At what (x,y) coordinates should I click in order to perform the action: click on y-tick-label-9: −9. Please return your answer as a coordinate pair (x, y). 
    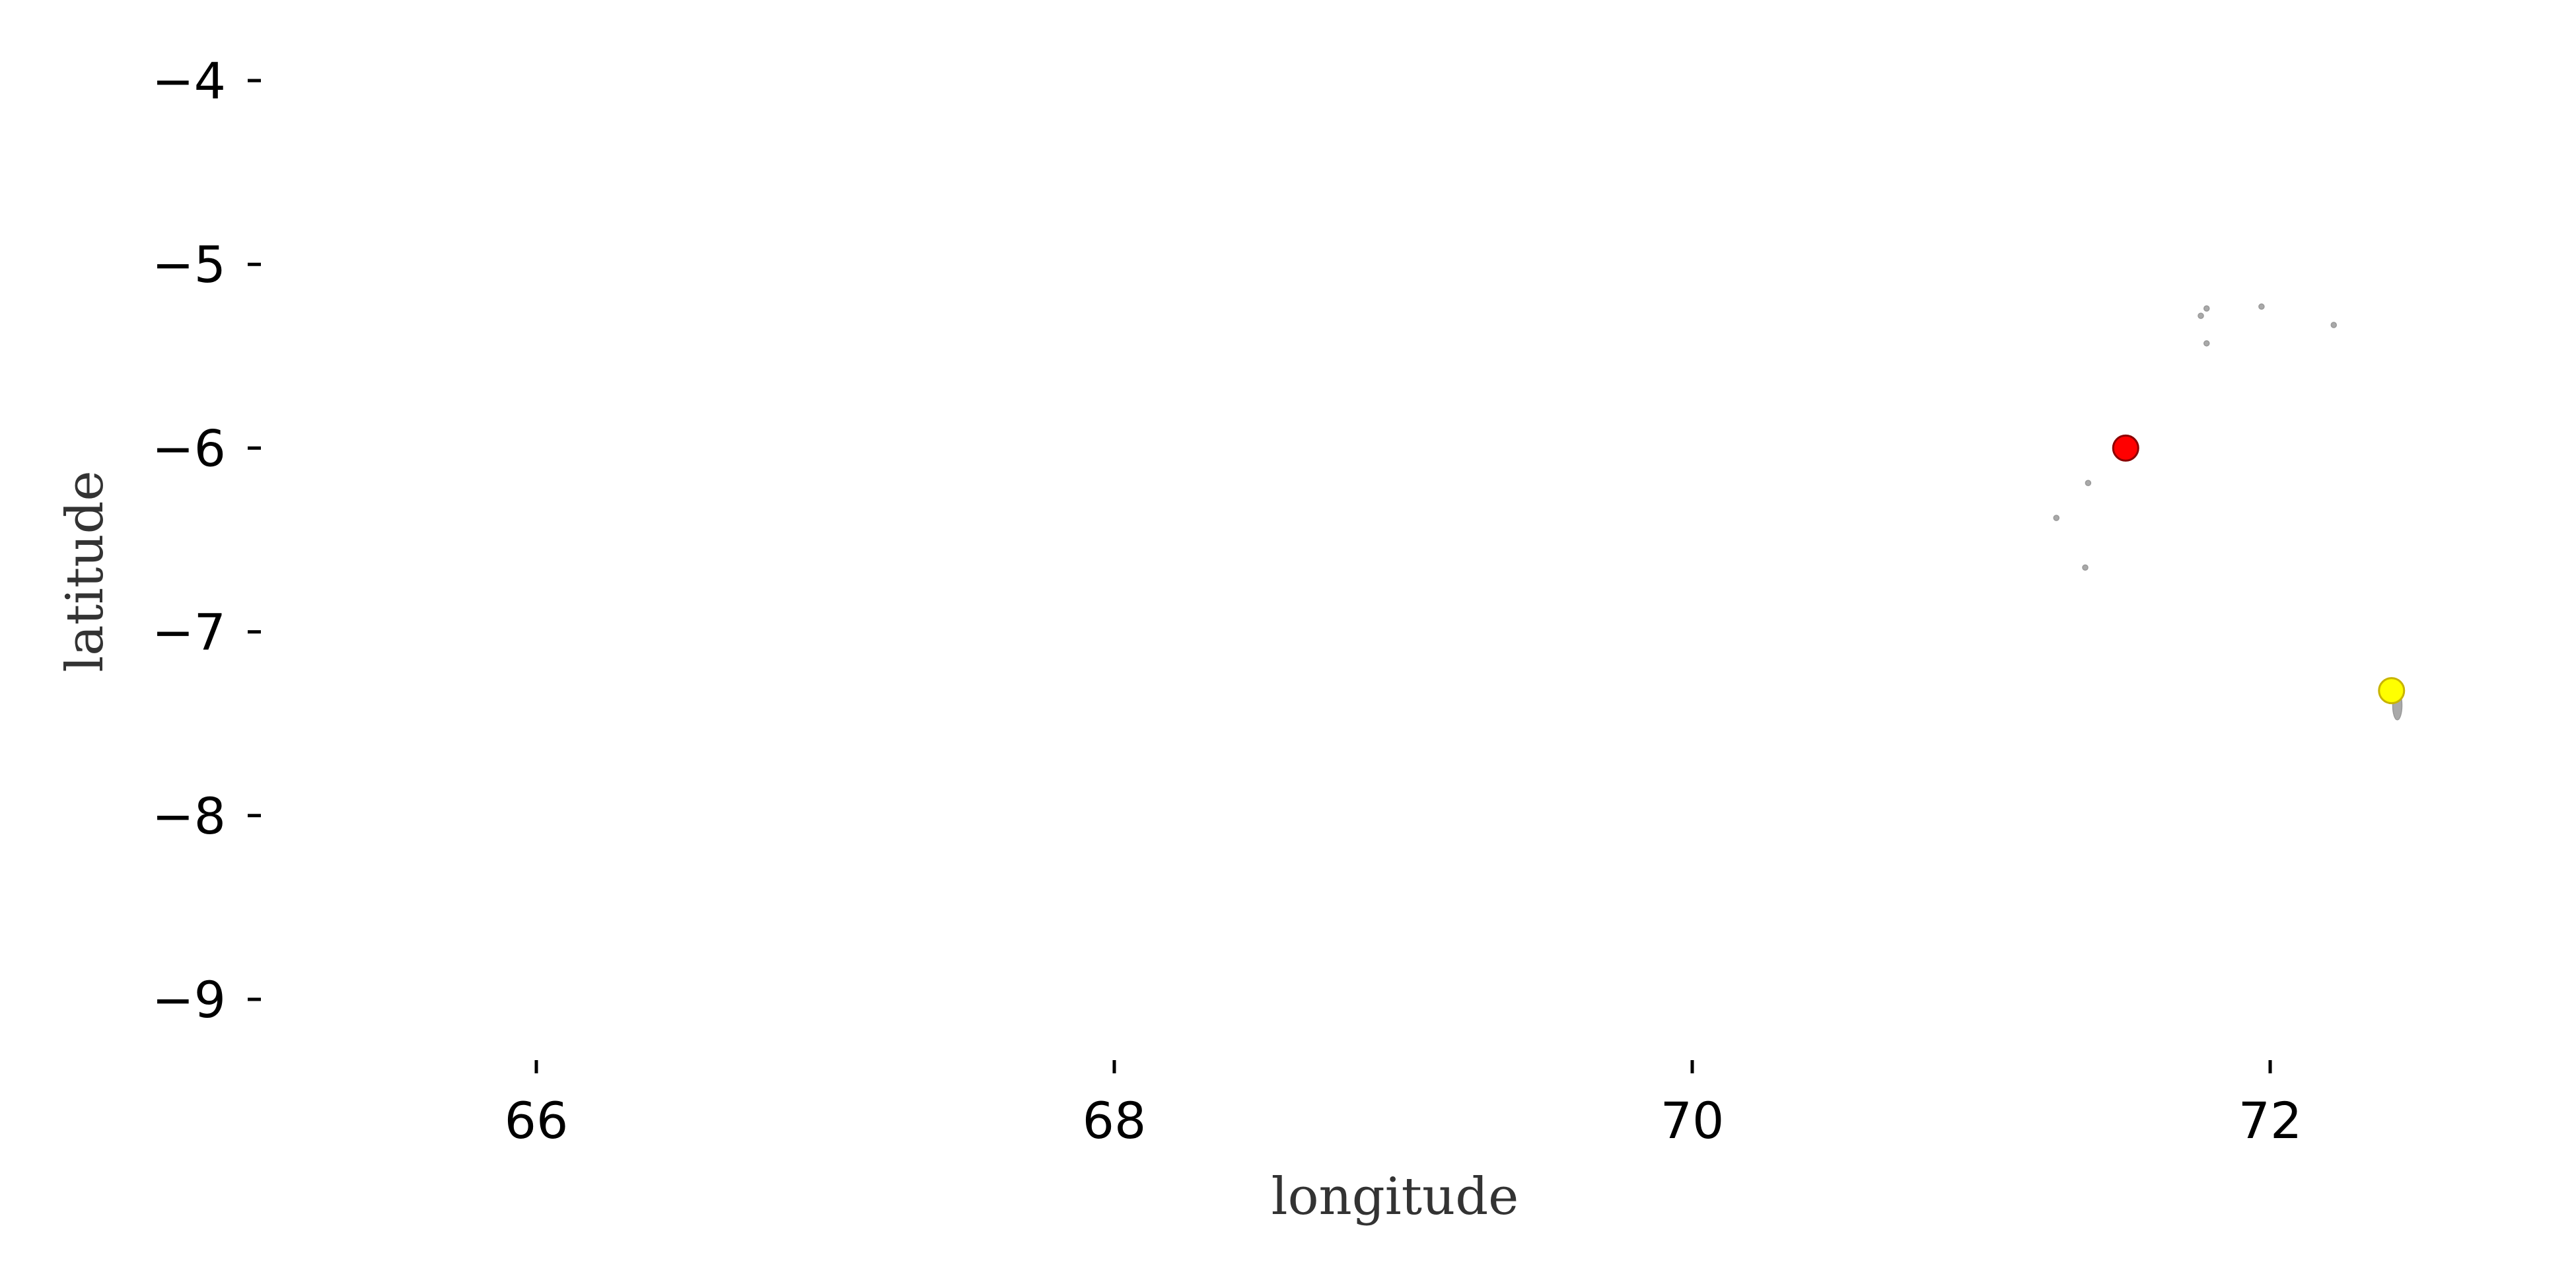
    Looking at the image, I should click on (189, 1000).